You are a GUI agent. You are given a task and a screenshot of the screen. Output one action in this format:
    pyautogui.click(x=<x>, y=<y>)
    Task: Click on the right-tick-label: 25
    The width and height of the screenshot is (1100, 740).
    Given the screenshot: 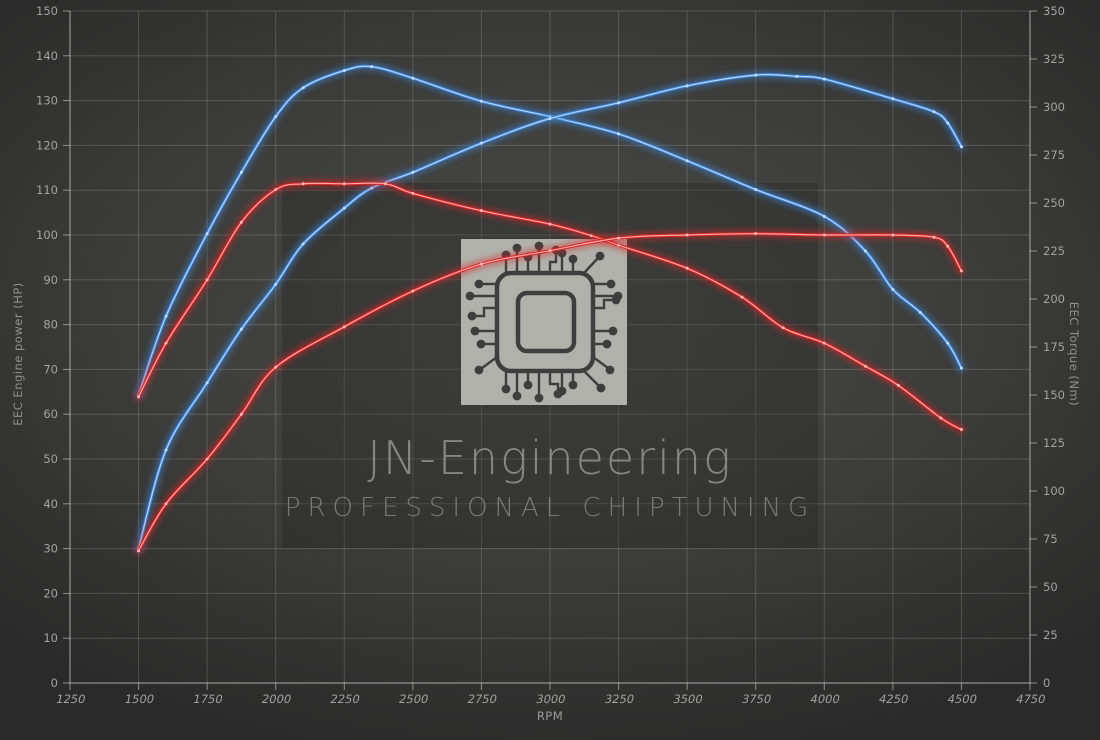 What is the action you would take?
    pyautogui.click(x=1050, y=635)
    